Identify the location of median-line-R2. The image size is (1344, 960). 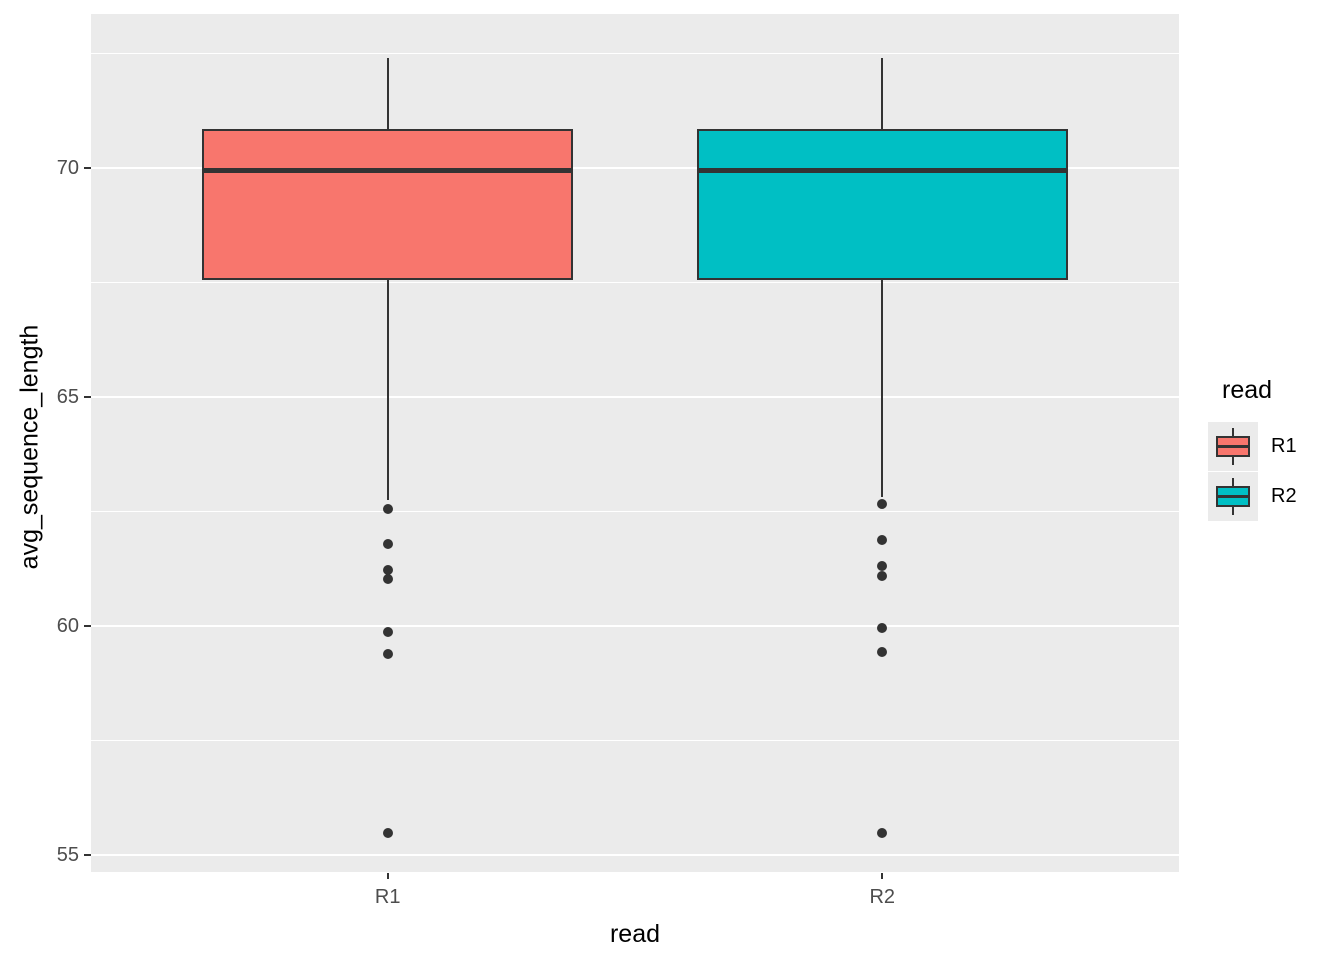
(882, 170).